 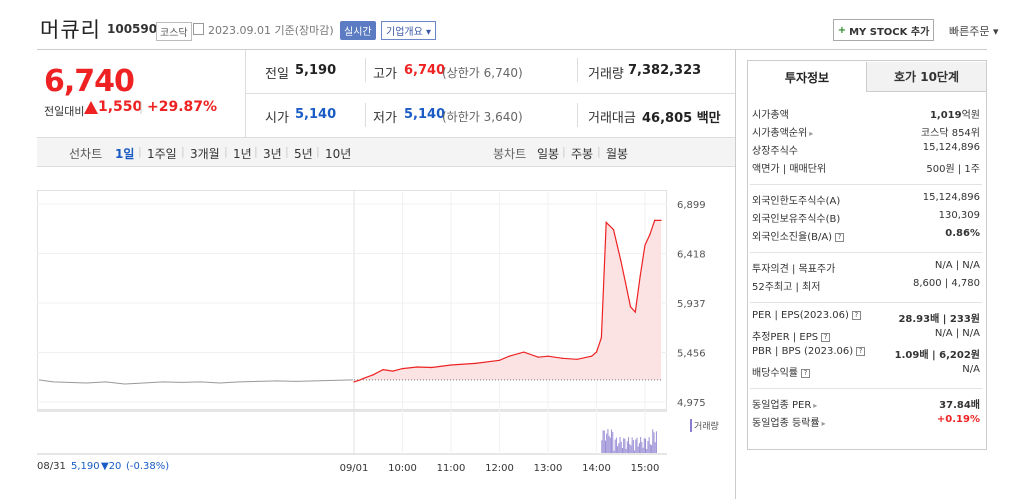 What do you see at coordinates (958, 419) in the screenshot?
I see `info-value: +0.19%` at bounding box center [958, 419].